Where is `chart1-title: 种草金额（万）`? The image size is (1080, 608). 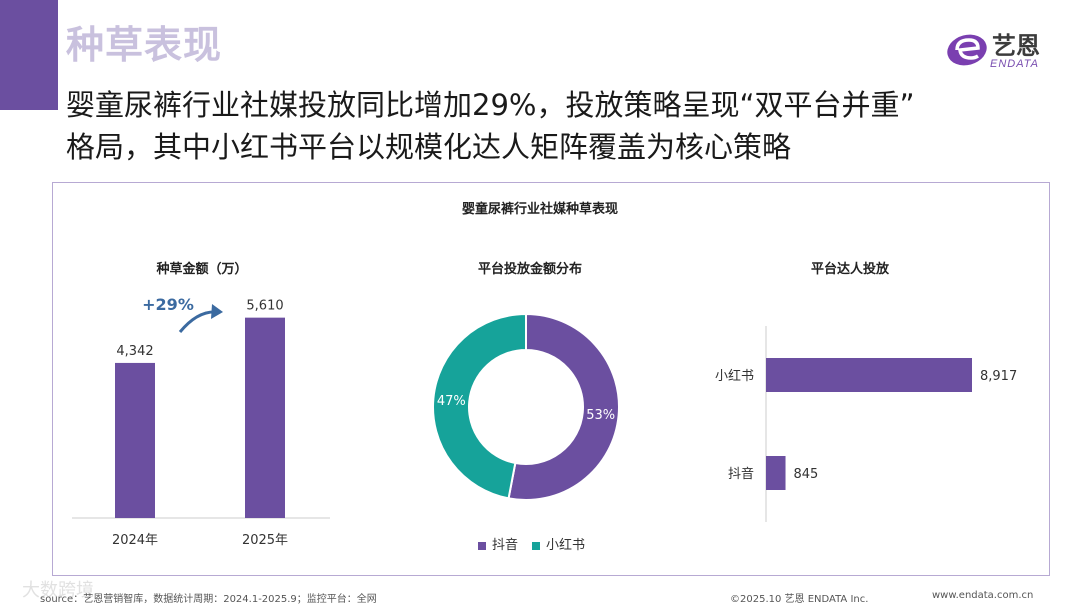
chart1-title: 种草金额（万） is located at coordinates (202, 269).